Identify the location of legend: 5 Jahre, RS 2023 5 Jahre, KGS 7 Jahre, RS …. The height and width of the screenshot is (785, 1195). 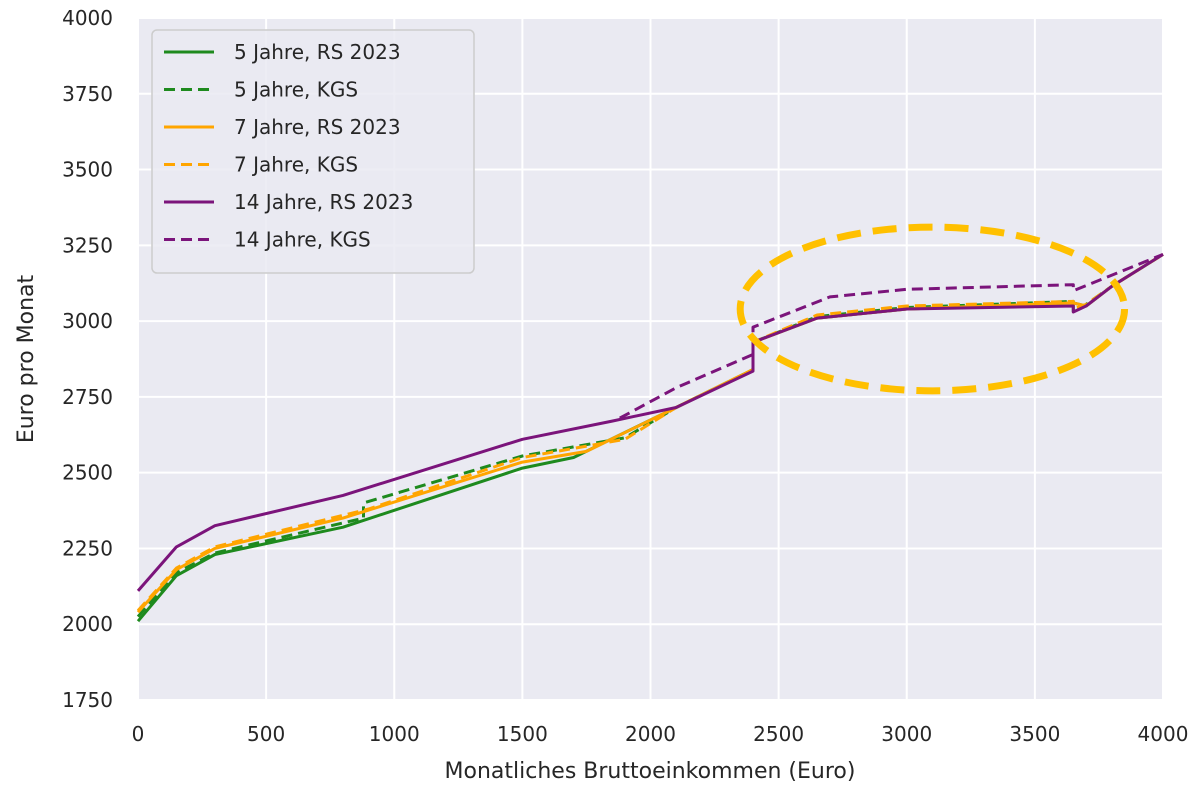
(313, 151).